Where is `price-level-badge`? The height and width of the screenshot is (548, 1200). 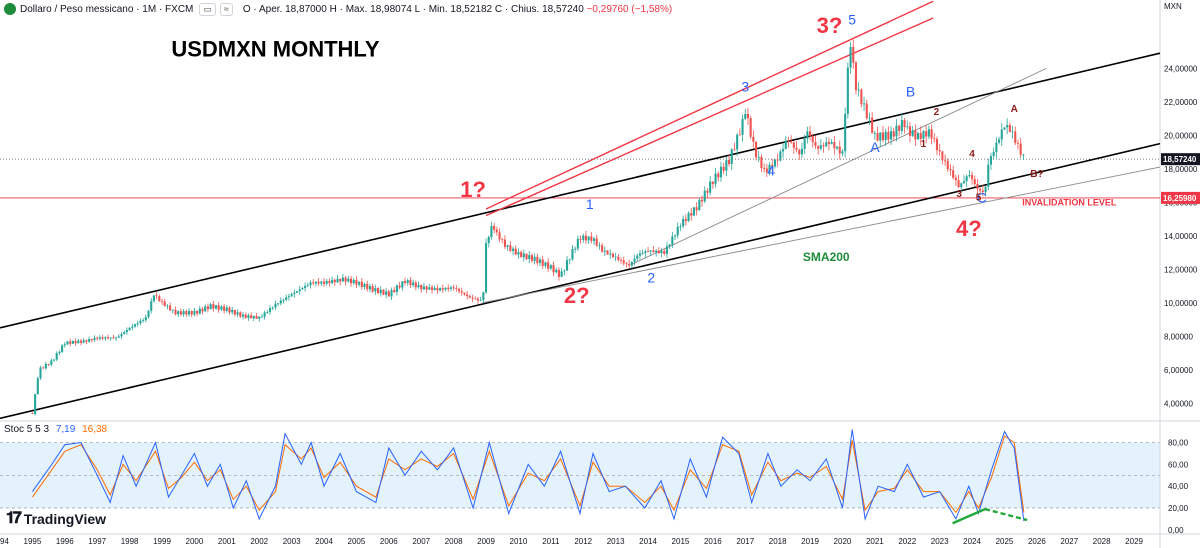
price-level-badge is located at coordinates (1180, 197).